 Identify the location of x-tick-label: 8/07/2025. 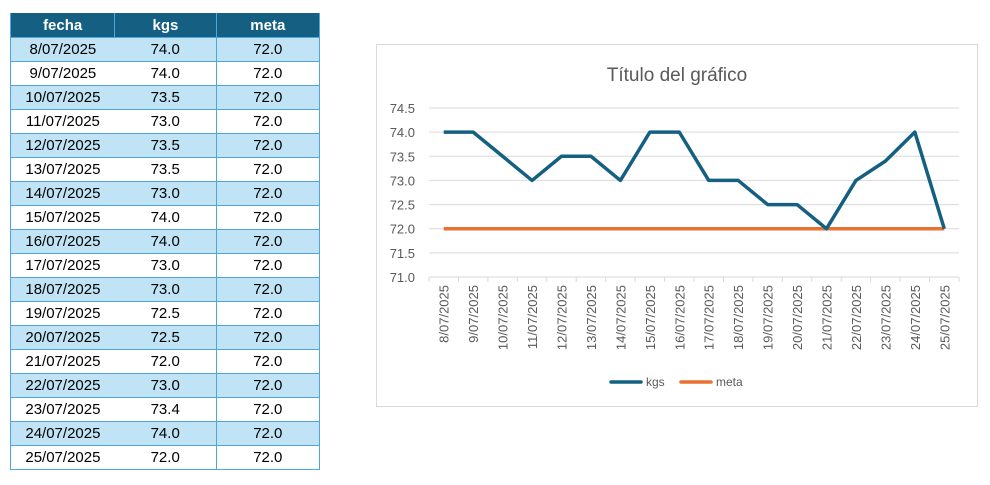
(444, 314).